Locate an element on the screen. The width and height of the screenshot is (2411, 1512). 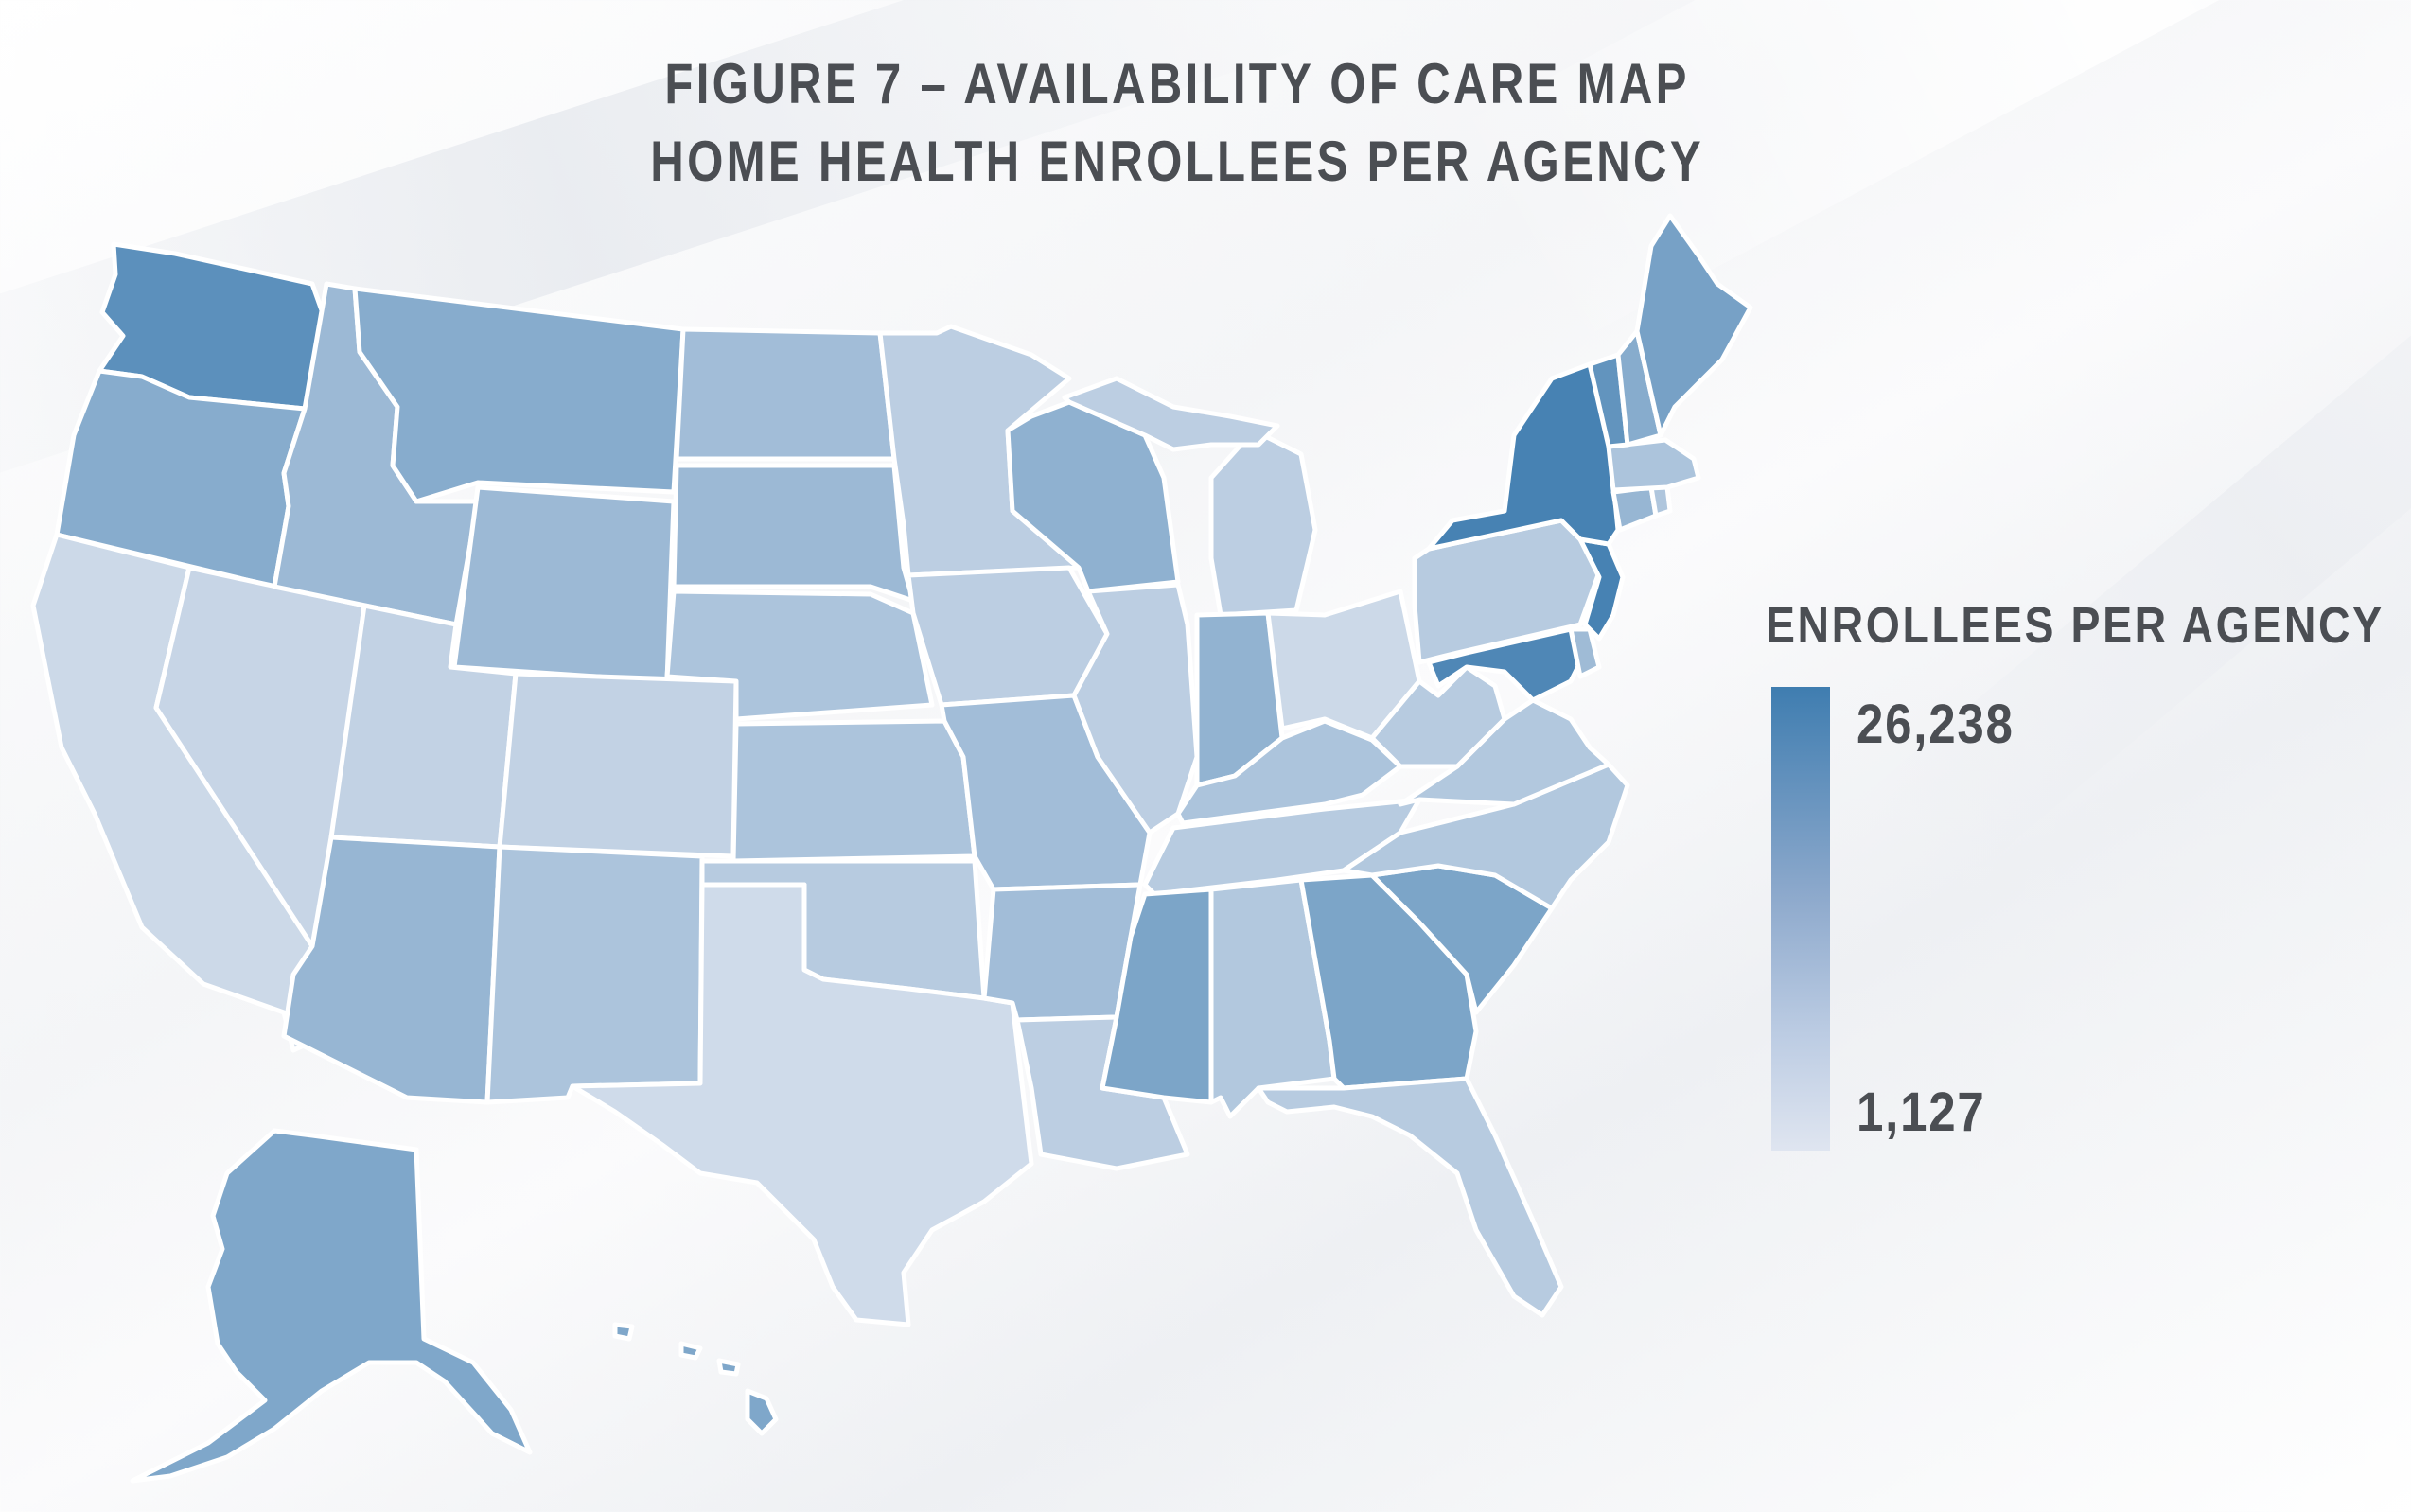
state-me is located at coordinates (1693, 325).